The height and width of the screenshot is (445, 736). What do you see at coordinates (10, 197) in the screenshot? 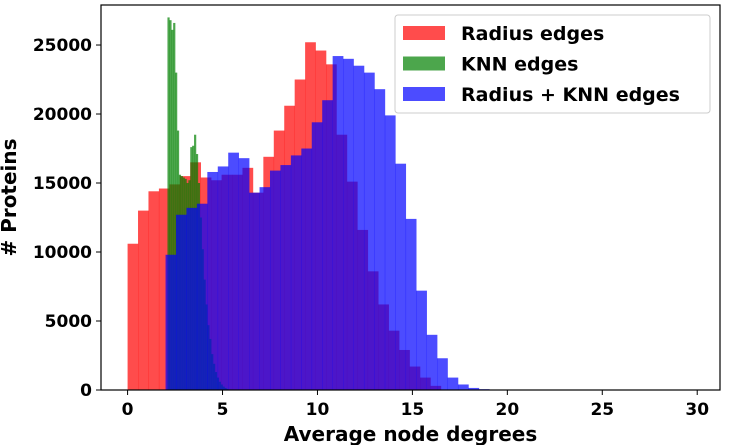
I see `y-axis-label: # Proteins` at bounding box center [10, 197].